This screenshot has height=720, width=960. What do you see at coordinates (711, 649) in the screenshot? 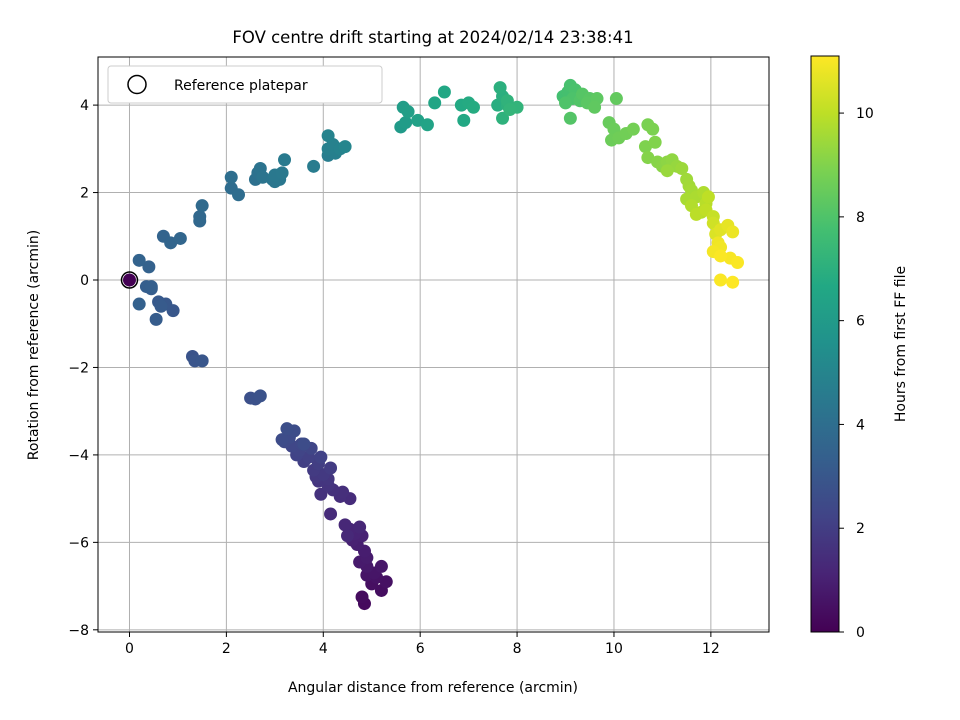
I see `x-tick-label: 12` at bounding box center [711, 649].